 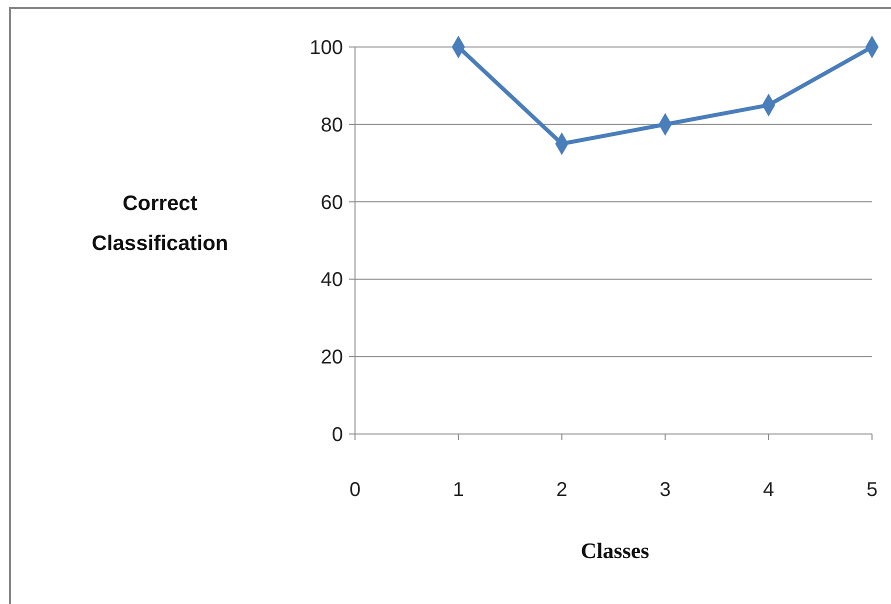 I want to click on x-tick-label: 4, so click(x=768, y=490).